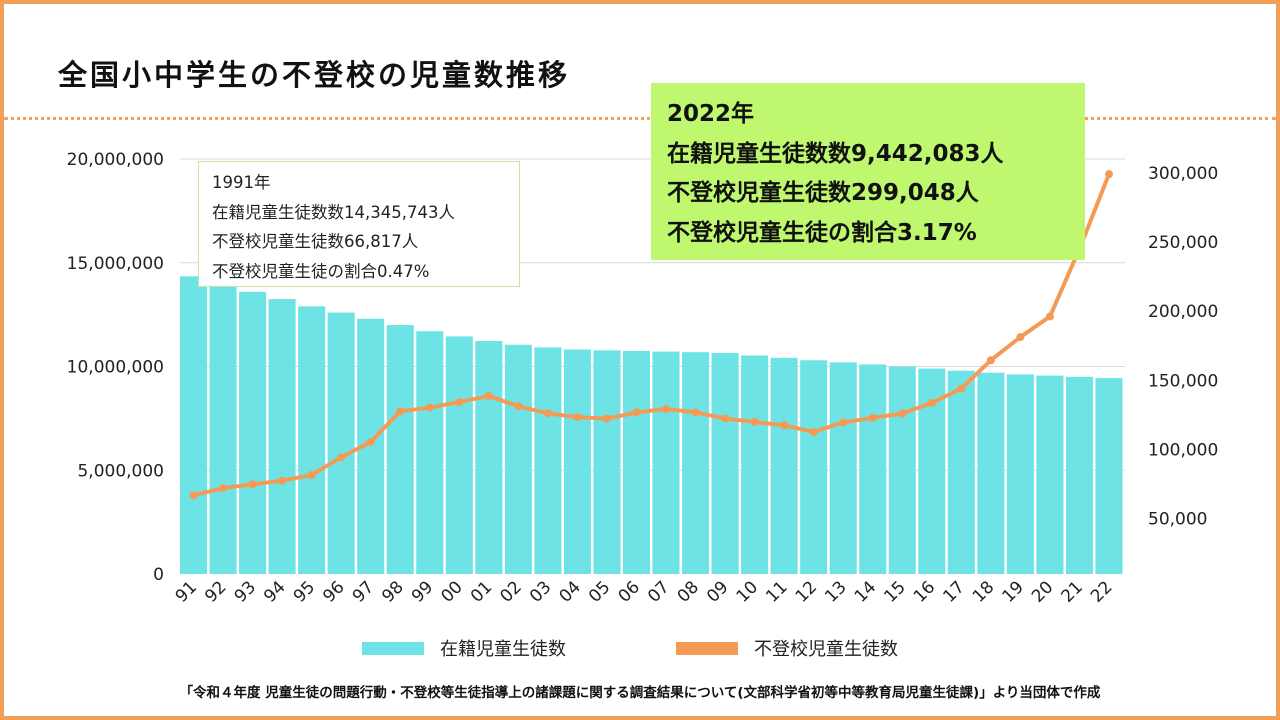 The width and height of the screenshot is (1280, 720). I want to click on x-tick-label: 21, so click(1072, 591).